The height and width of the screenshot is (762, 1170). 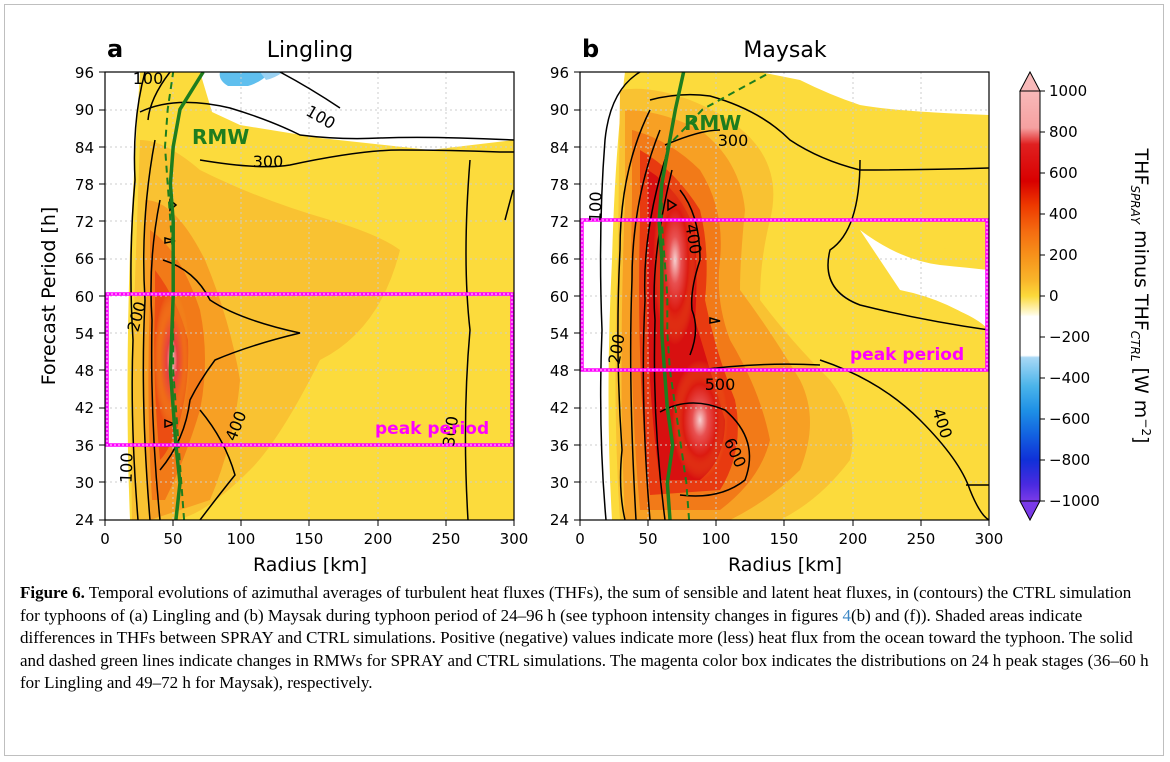 What do you see at coordinates (1140, 296) in the screenshot?
I see `colorbar-label: THFSPRAY minus THFCTRL [W m−2]` at bounding box center [1140, 296].